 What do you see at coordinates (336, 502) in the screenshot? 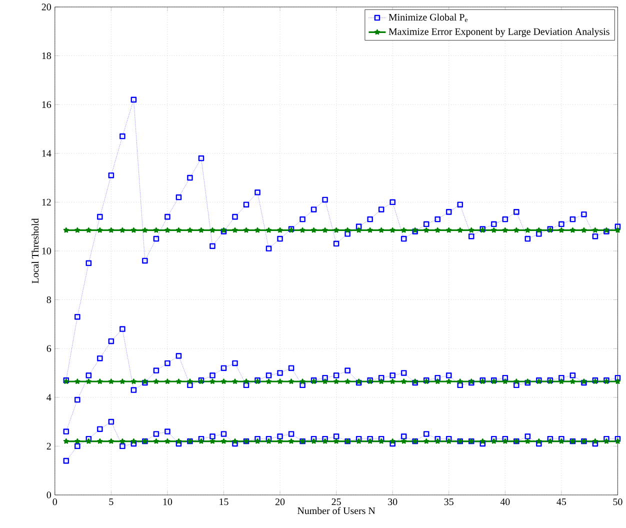
I see `x-tick-label: 25` at bounding box center [336, 502].